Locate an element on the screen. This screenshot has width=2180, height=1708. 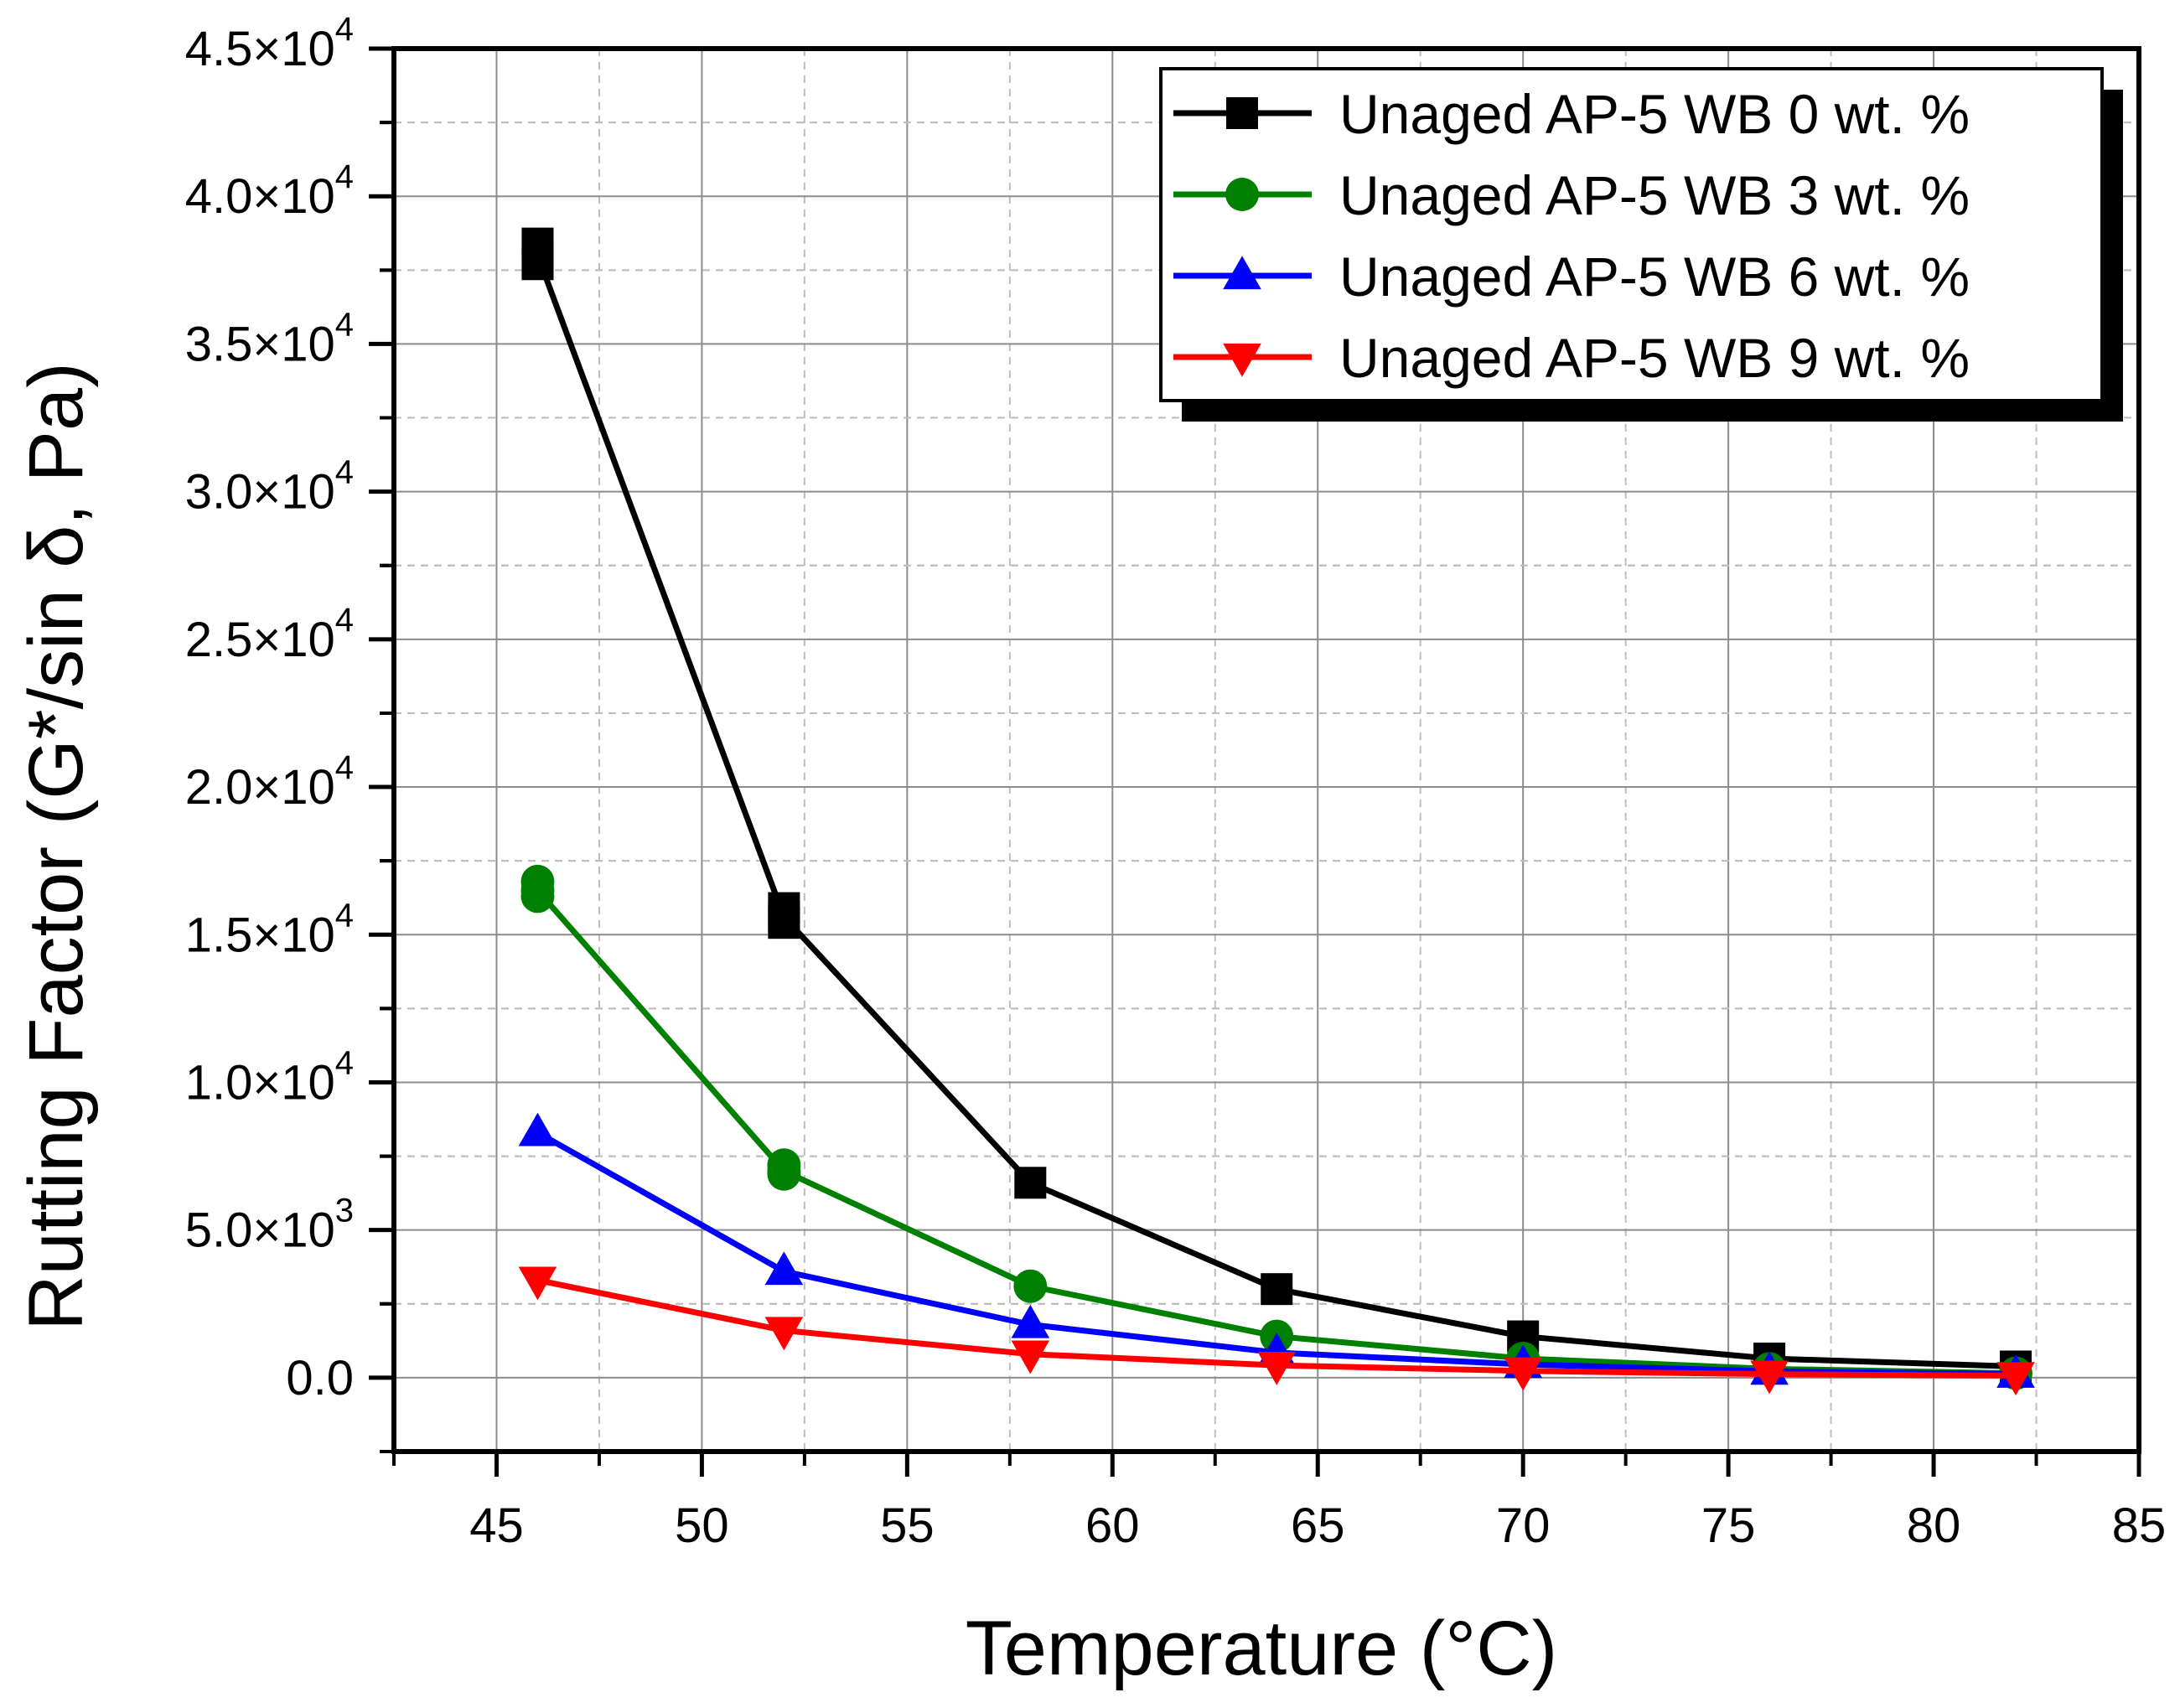
x-tick-label: 75 is located at coordinates (1728, 1526).